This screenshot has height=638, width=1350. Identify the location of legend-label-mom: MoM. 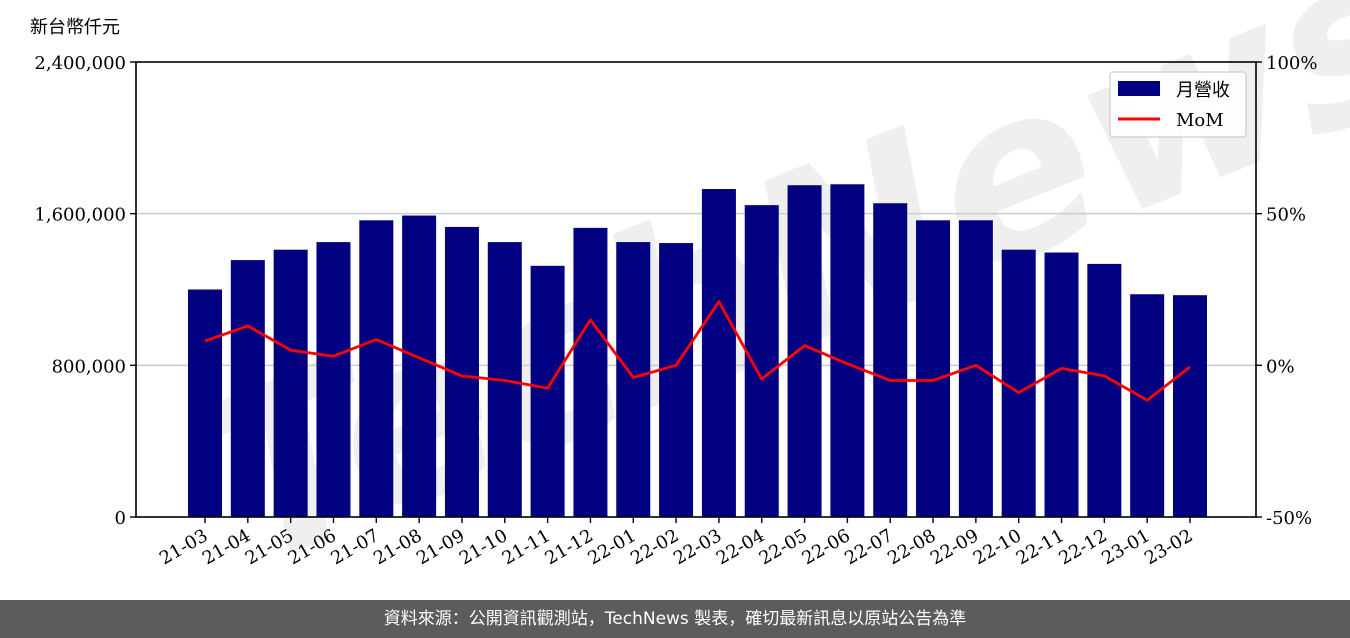
(1200, 120).